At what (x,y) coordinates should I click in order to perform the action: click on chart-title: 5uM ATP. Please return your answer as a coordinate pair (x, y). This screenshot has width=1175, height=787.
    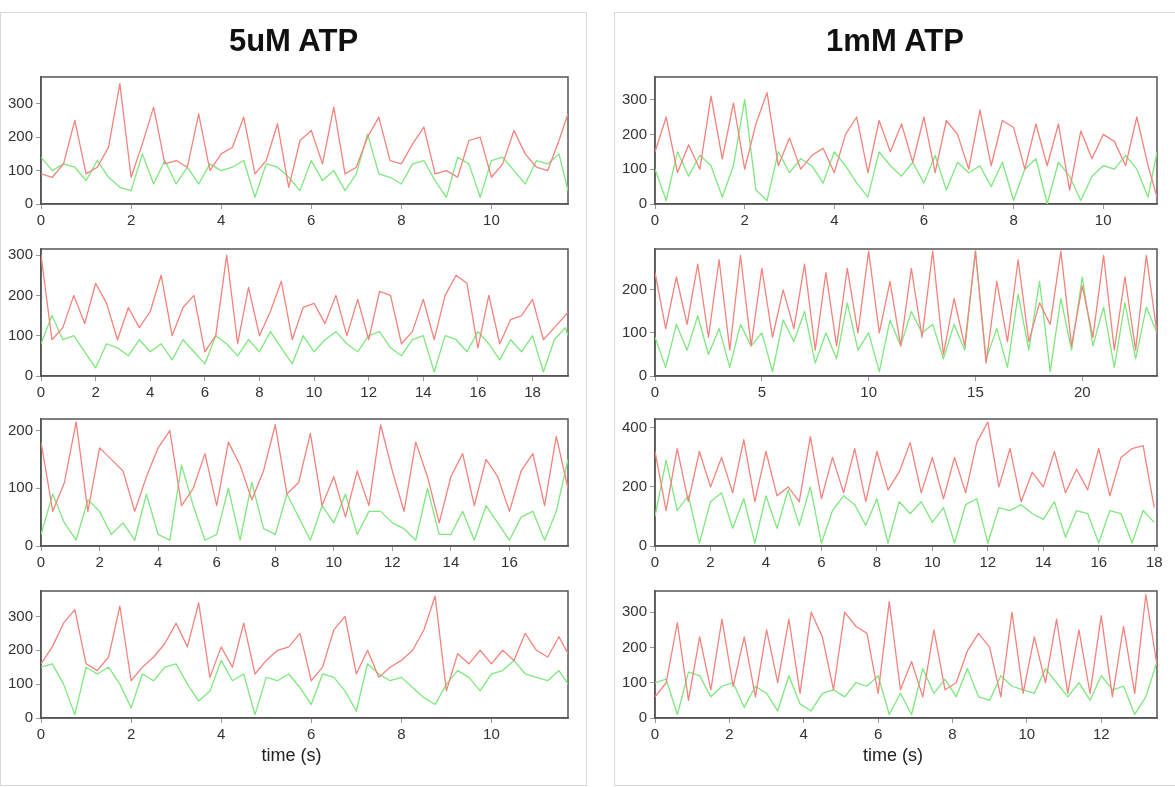
    Looking at the image, I should click on (293, 41).